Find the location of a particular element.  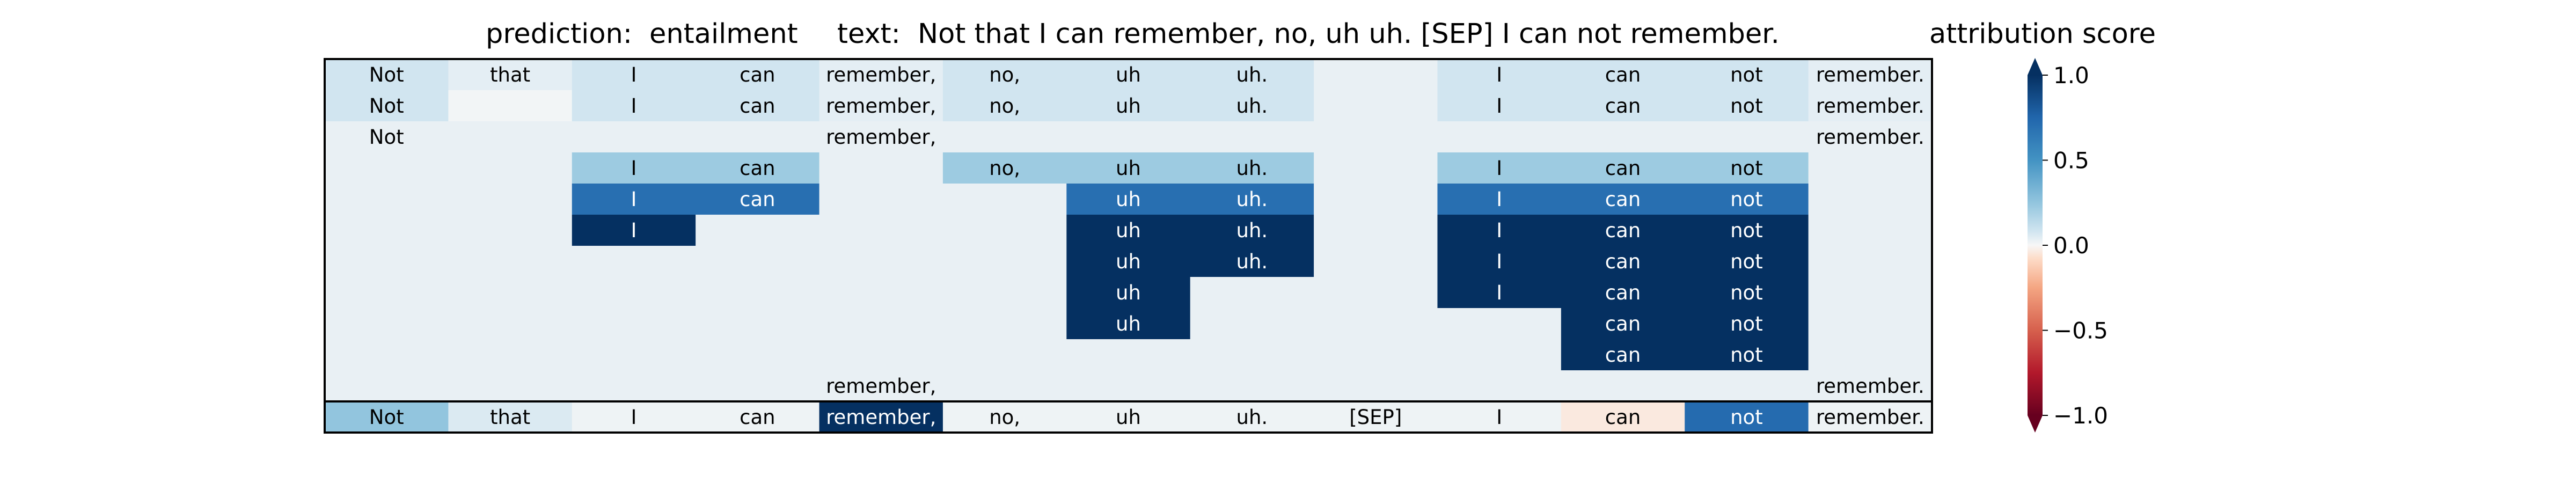

heatmap-cell-r2-c7 is located at coordinates (1252, 137).